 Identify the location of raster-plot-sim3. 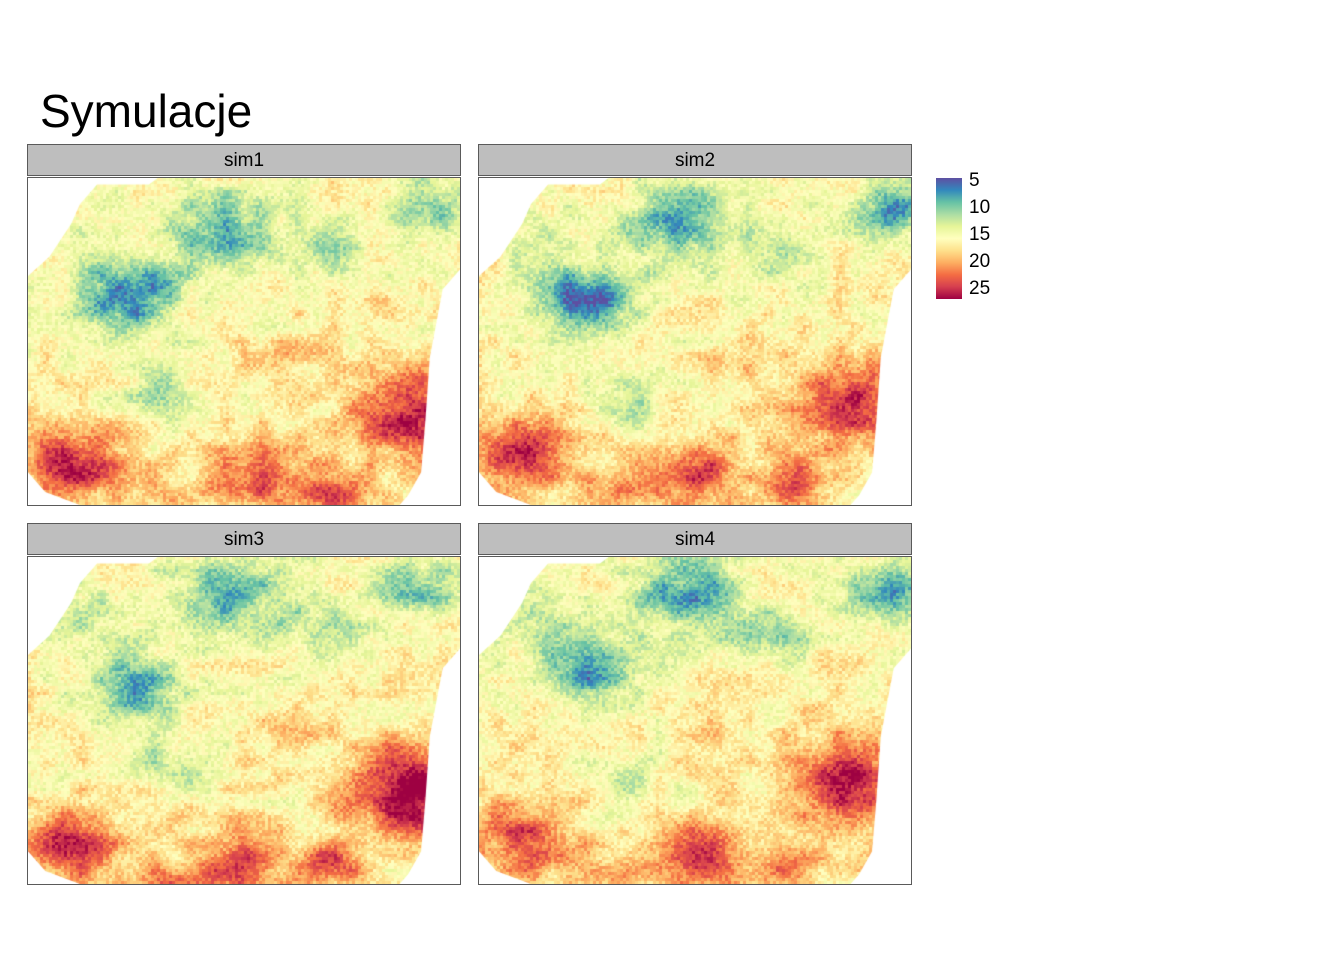
(244, 720).